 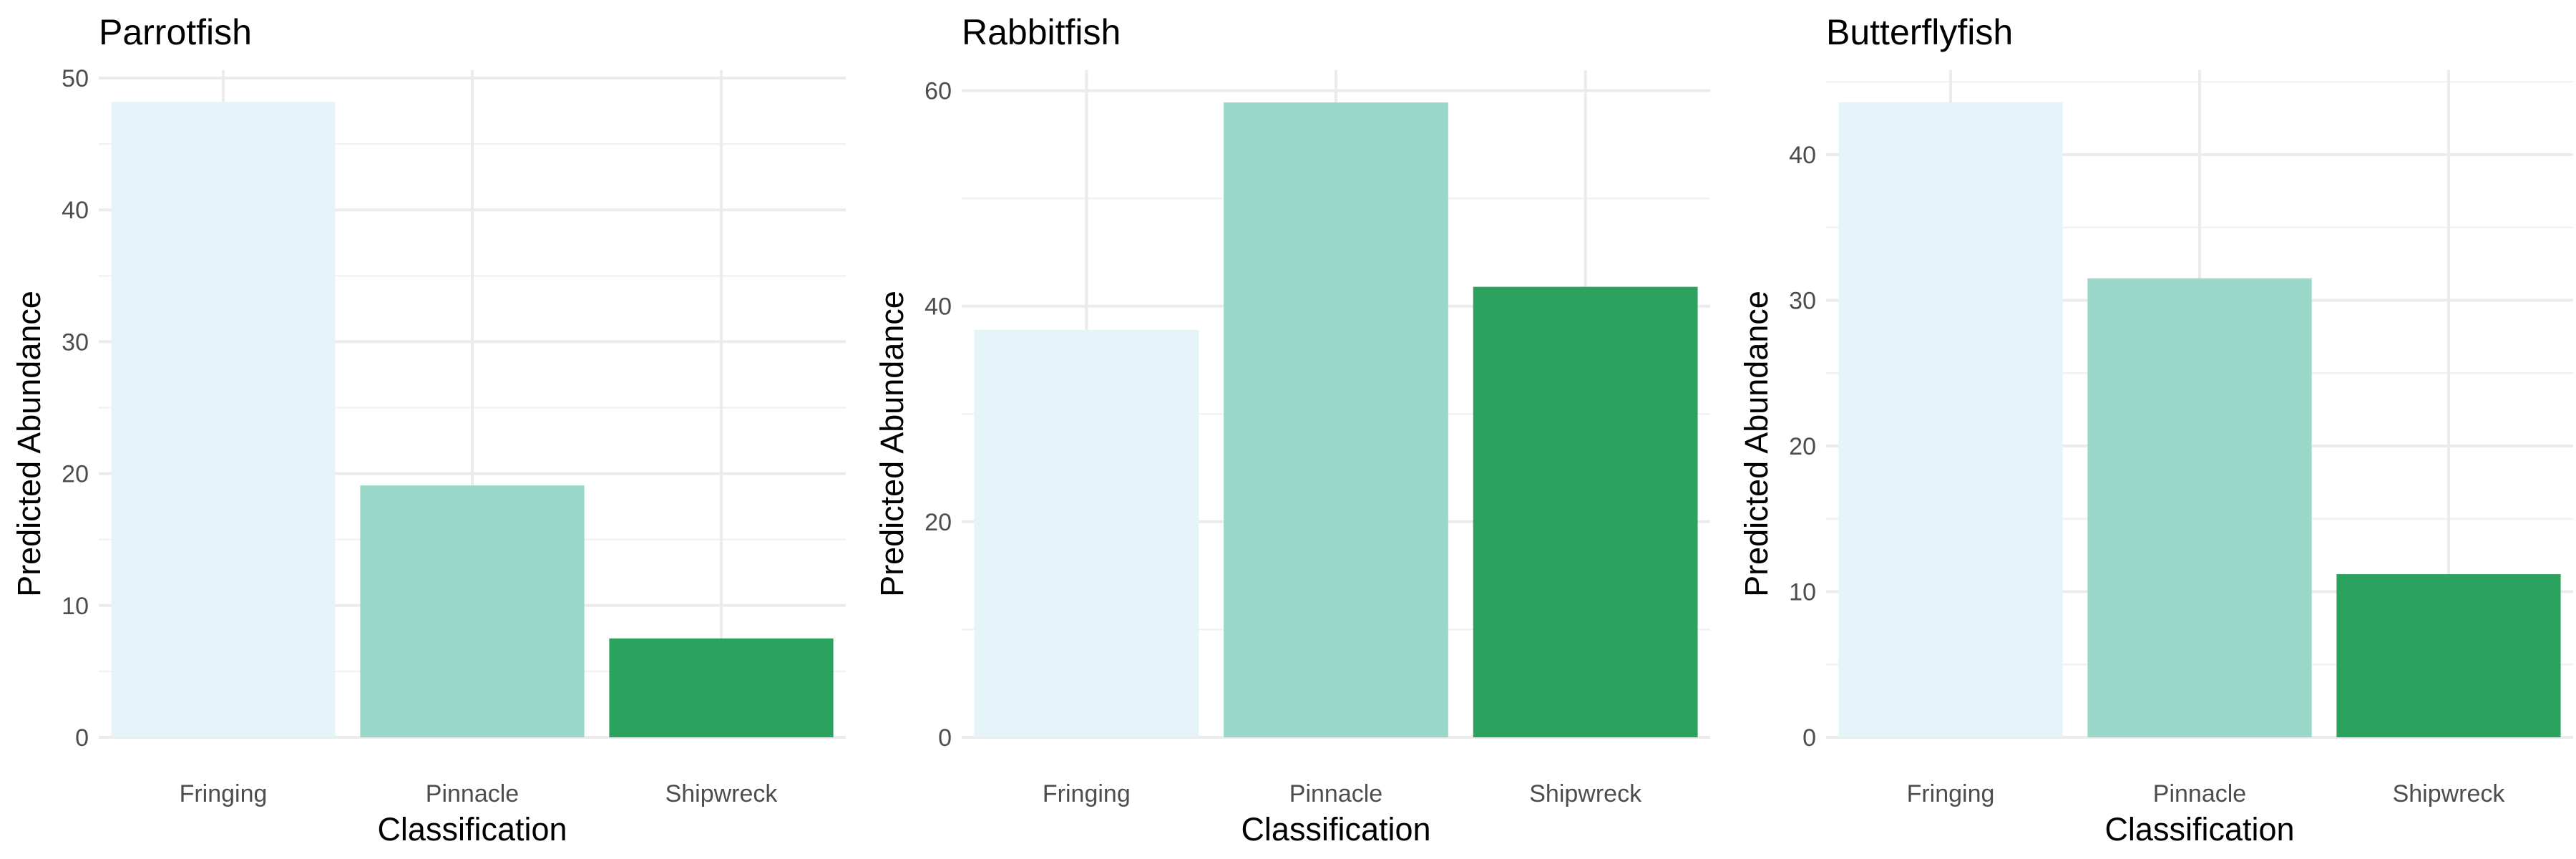 I want to click on panel-title: Rabbitfish, so click(x=1041, y=32).